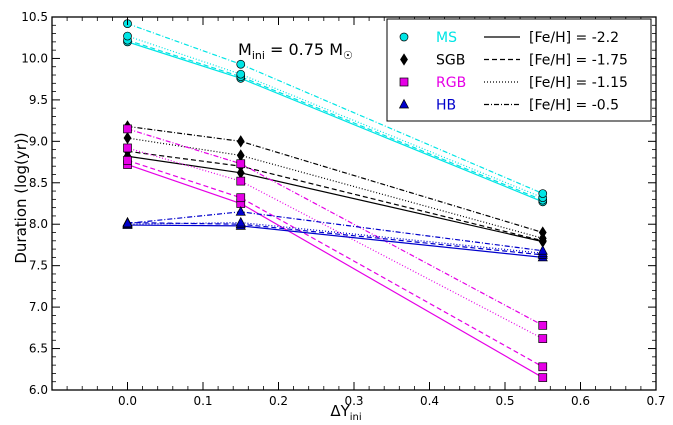  I want to click on x-axis-label-sub: ini, so click(356, 417).